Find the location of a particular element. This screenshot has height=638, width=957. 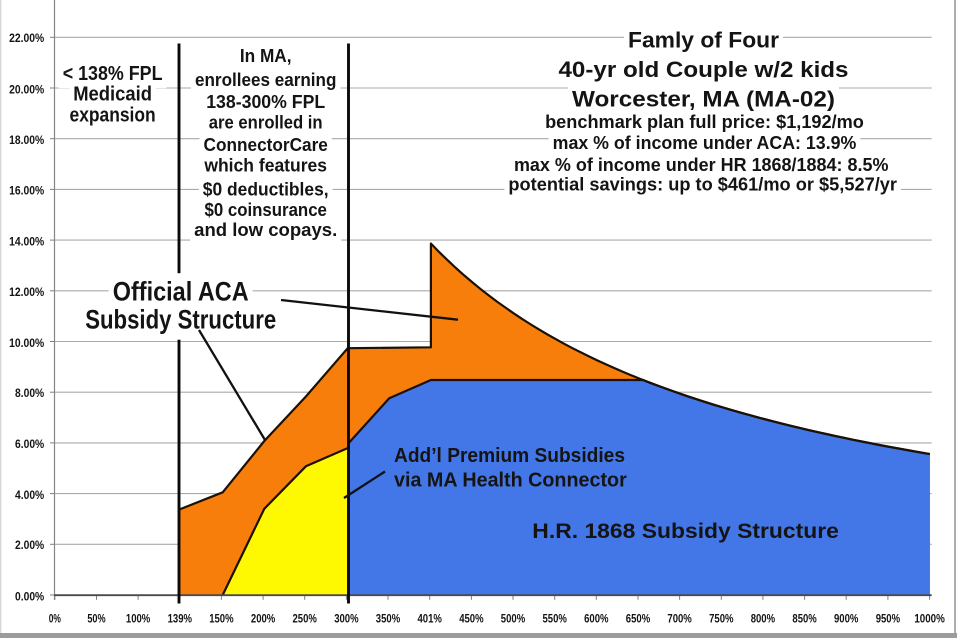

svg-text: 850% is located at coordinates (804, 618).